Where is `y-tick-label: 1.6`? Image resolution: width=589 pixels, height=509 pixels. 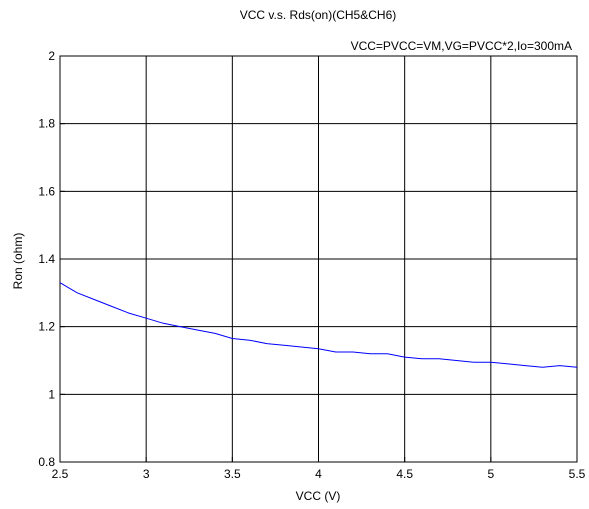 y-tick-label: 1.6 is located at coordinates (46, 191).